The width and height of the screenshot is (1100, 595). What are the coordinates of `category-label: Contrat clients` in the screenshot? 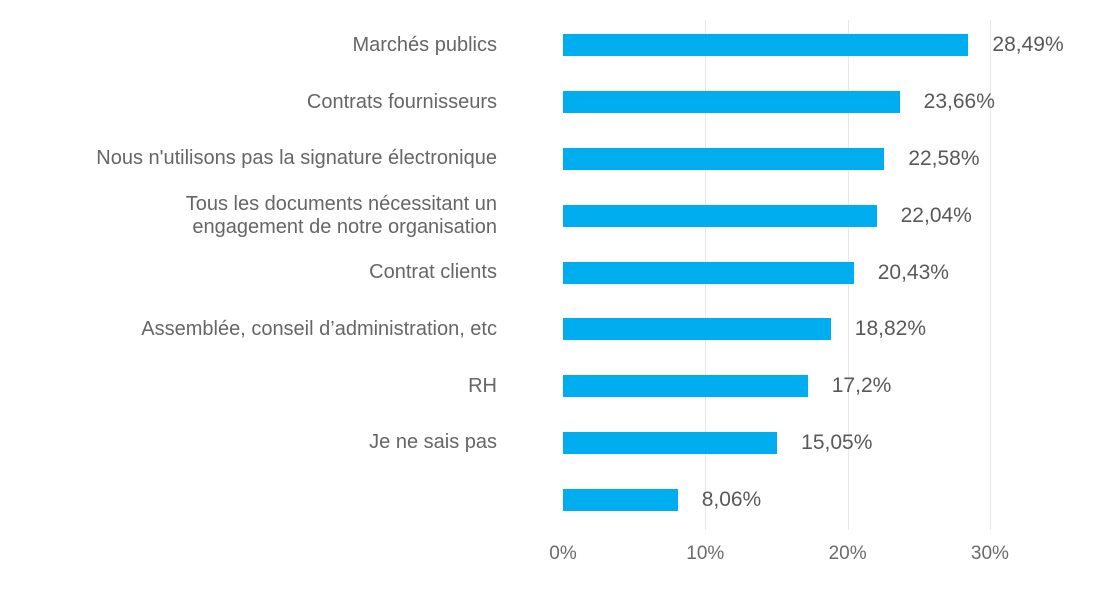 It's located at (433, 272).